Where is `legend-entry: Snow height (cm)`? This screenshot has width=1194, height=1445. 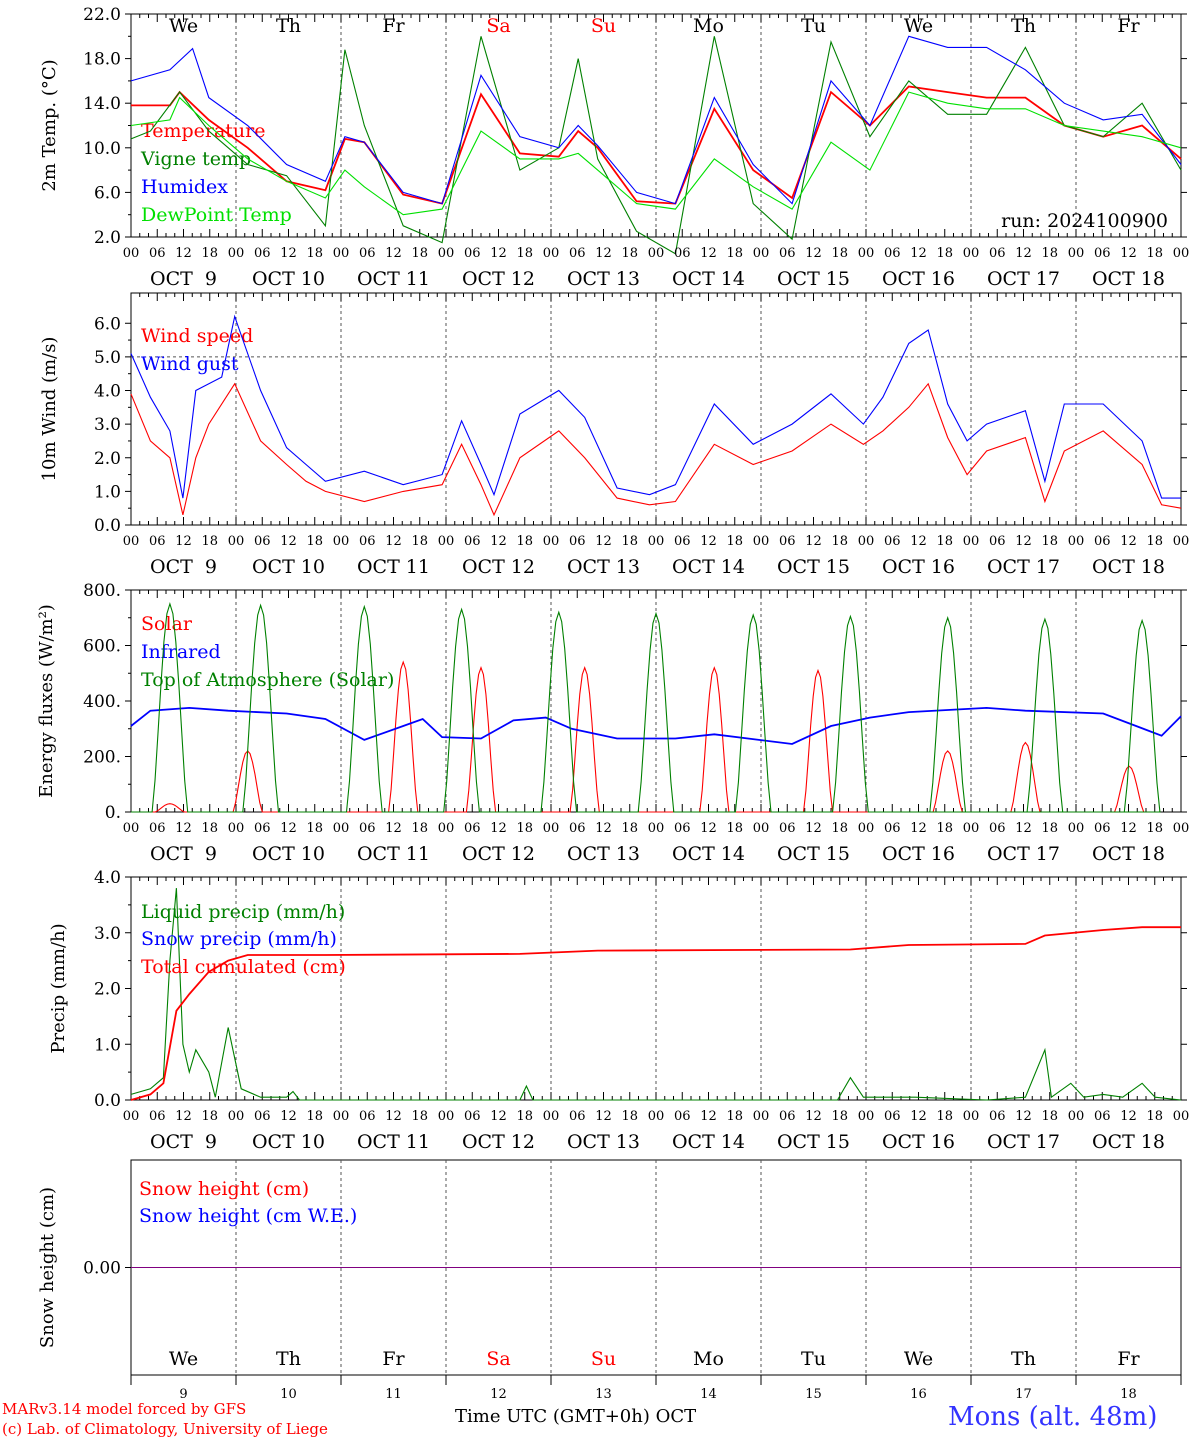
legend-entry: Snow height (cm) is located at coordinates (224, 1189).